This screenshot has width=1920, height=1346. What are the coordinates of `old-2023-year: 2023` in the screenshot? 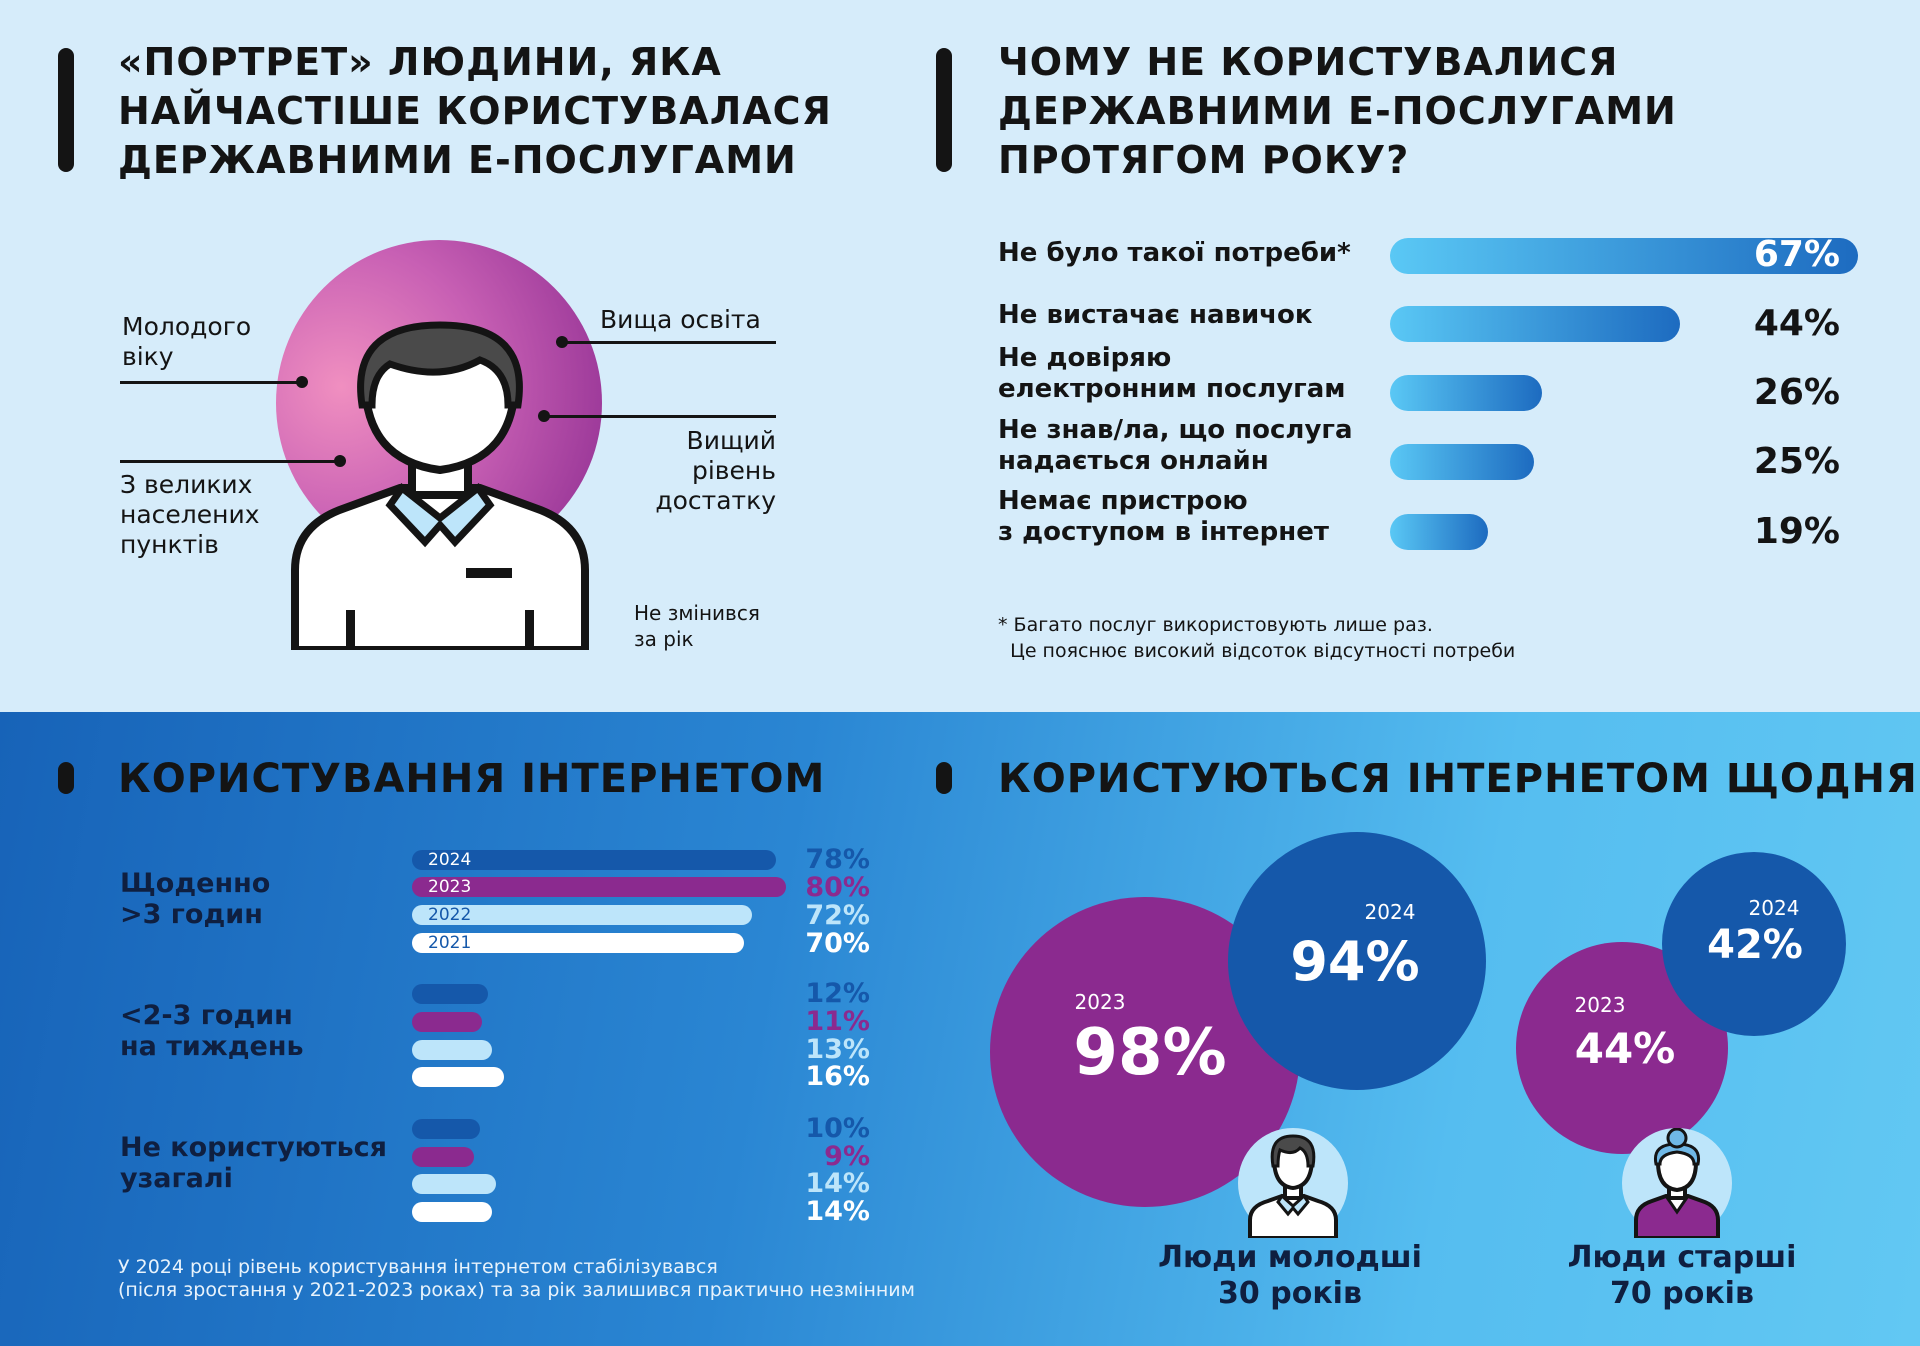 It's located at (1600, 1005).